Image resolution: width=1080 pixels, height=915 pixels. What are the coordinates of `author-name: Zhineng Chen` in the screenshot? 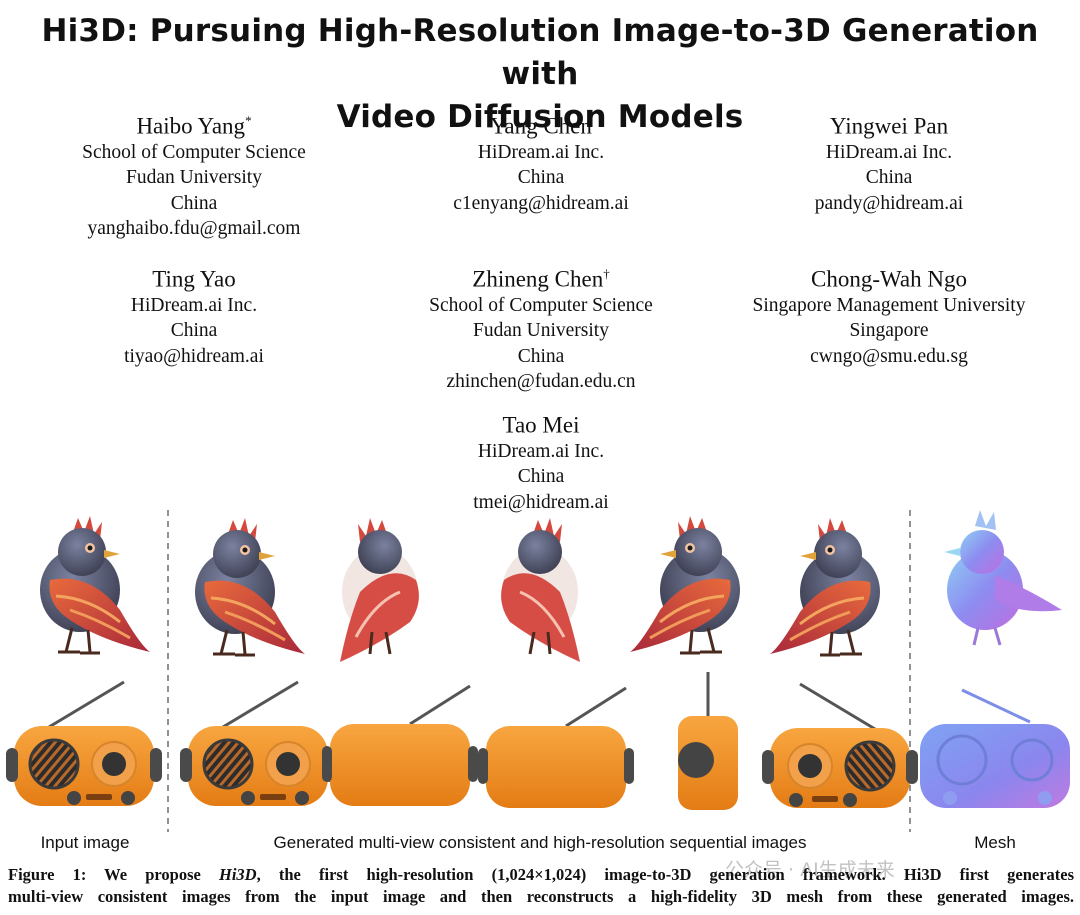 It's located at (538, 279).